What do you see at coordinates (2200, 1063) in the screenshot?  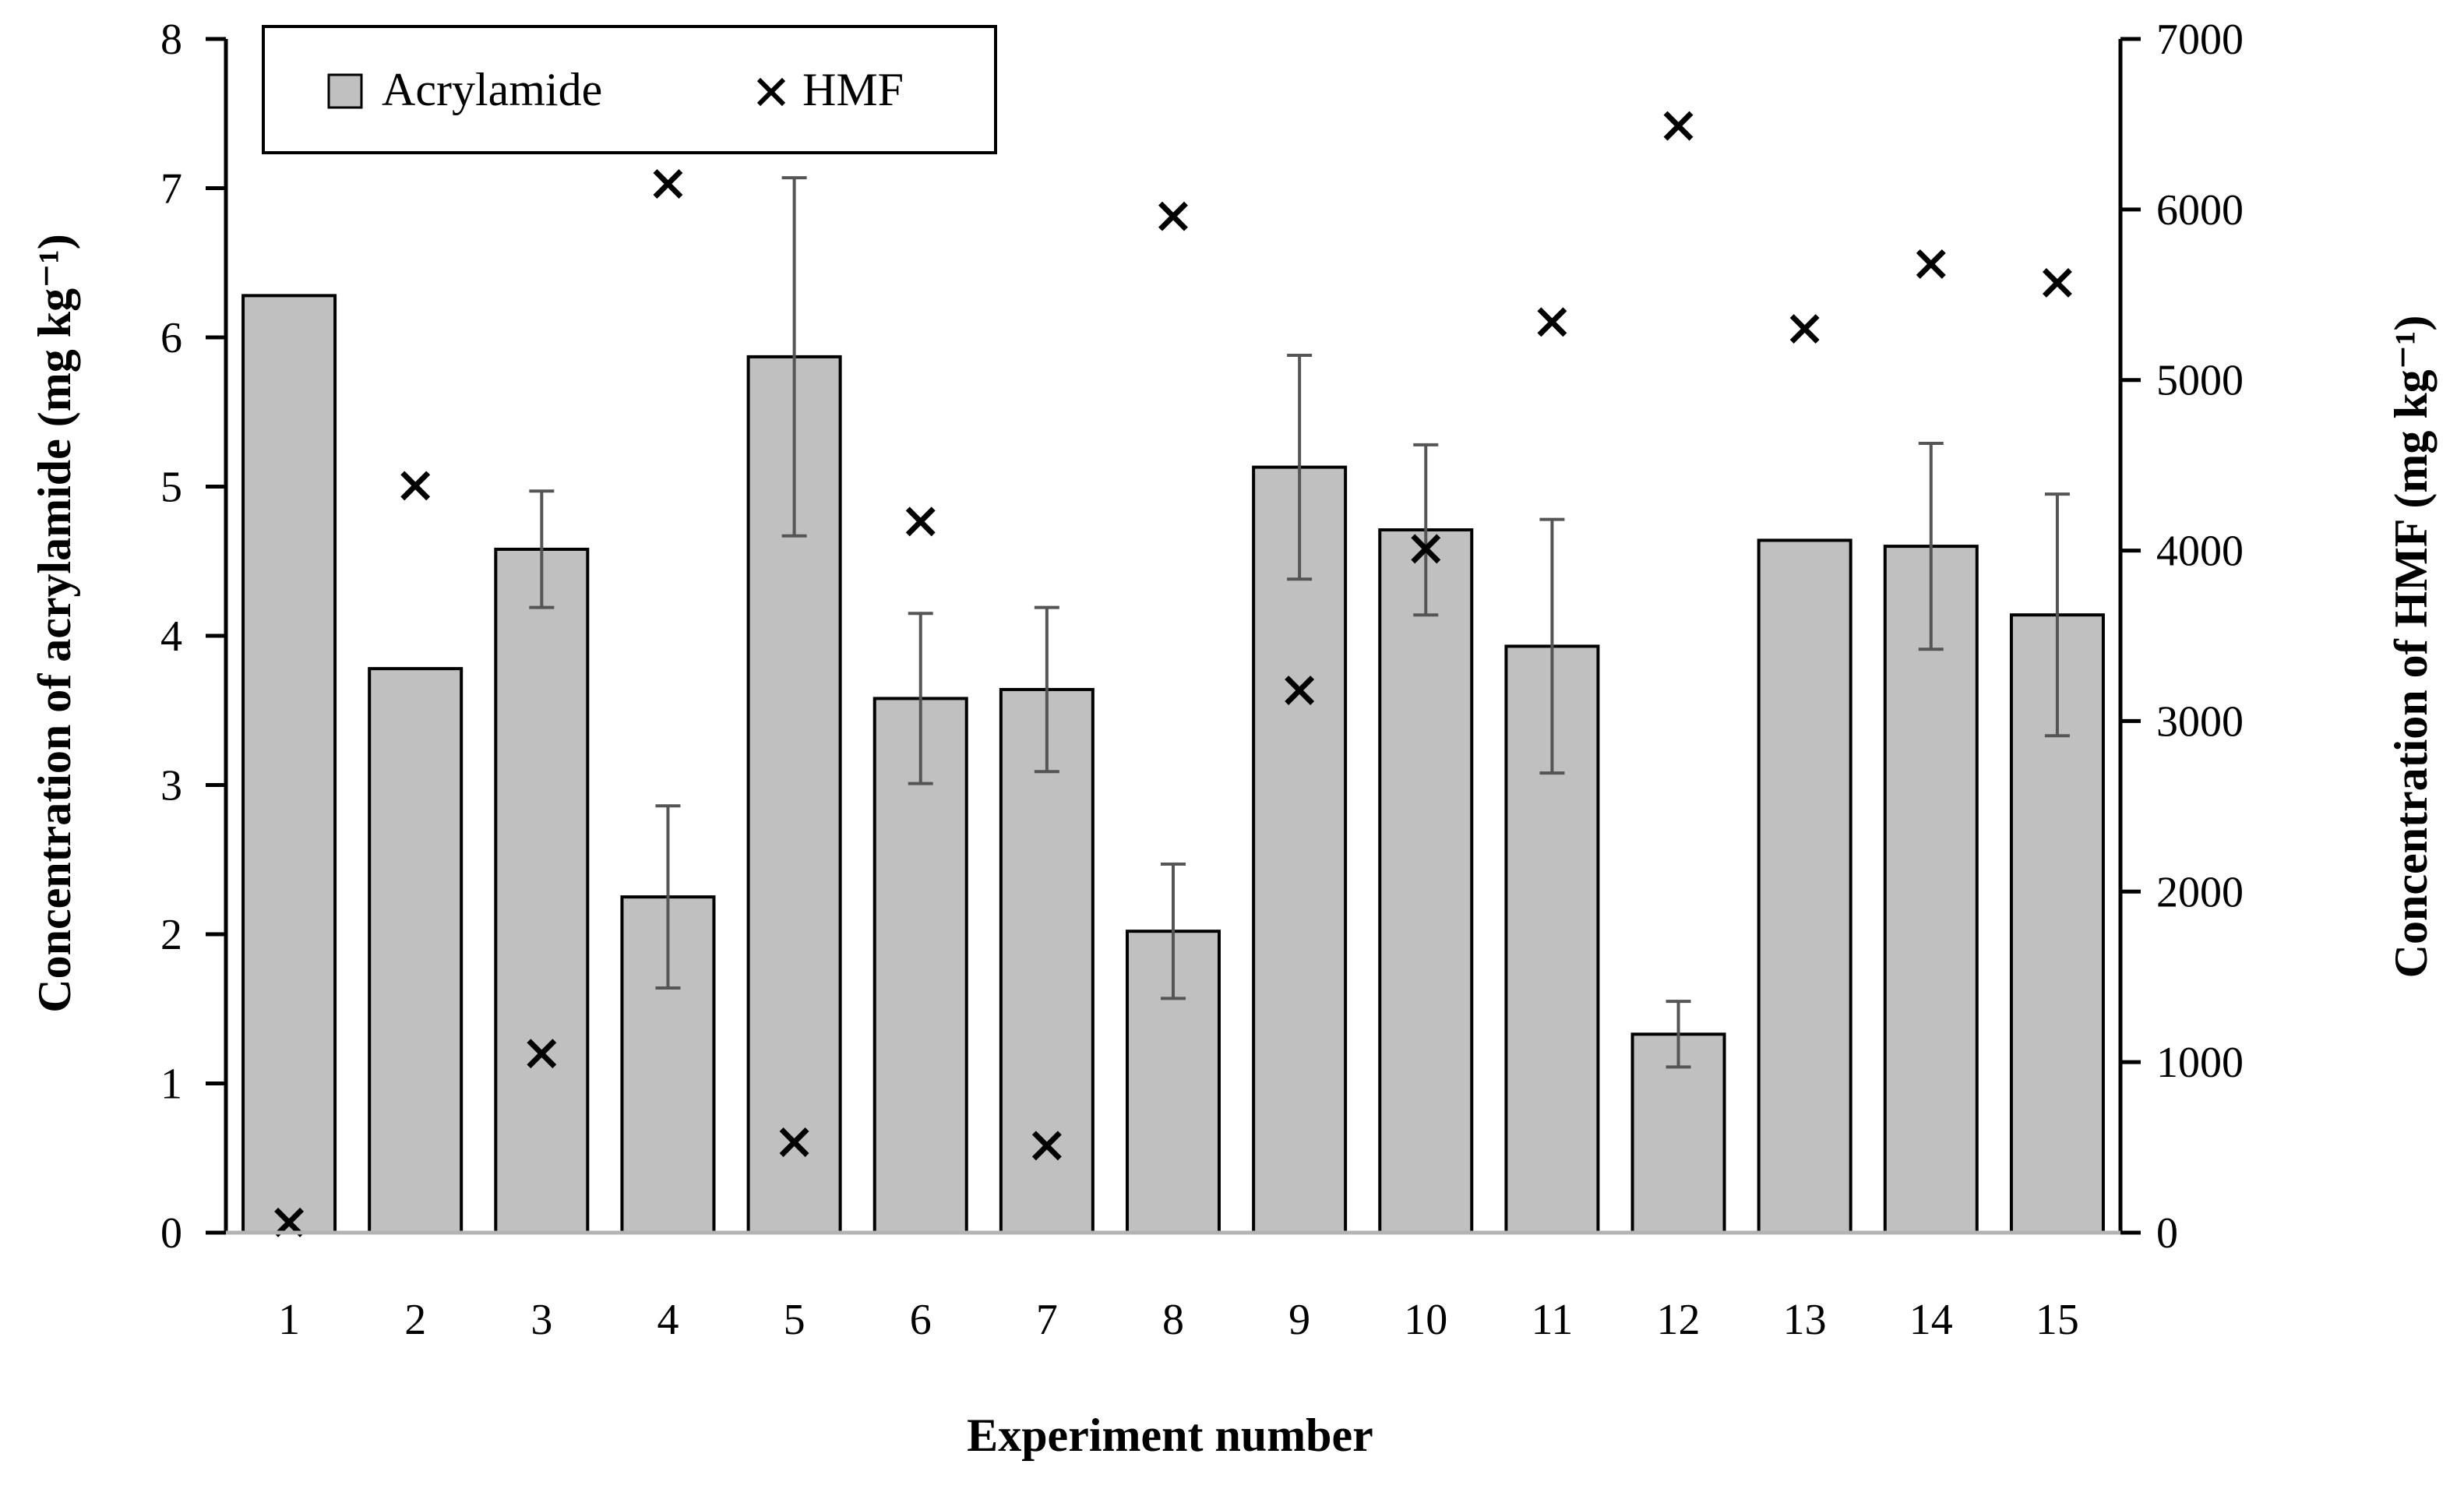 I see `y2-tick-label: 1000` at bounding box center [2200, 1063].